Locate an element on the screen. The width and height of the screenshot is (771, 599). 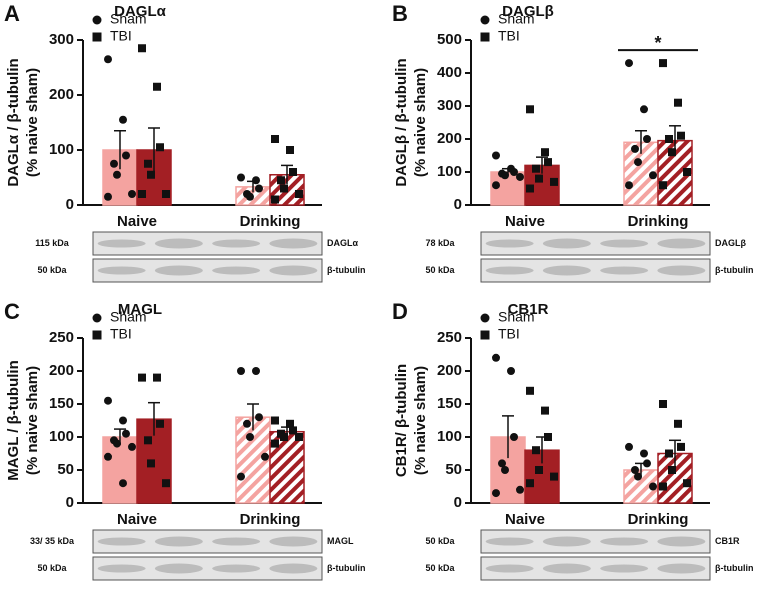
y-axis-label: DAGLβ / β-tubulin is located at coordinates (401, 122).